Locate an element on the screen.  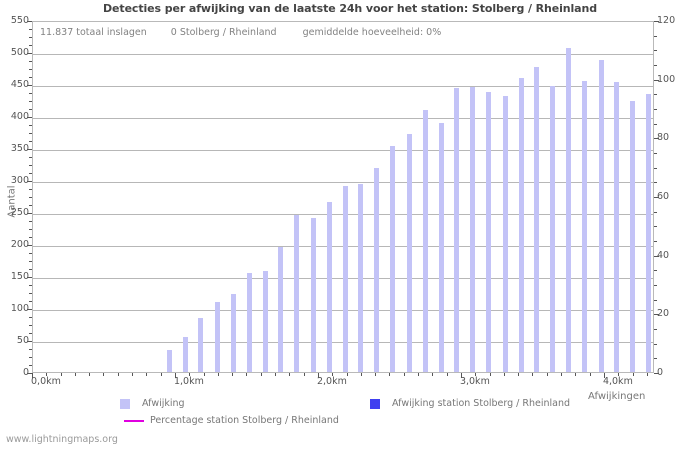
y-axis-left-tick-label: 550 is located at coordinates (19, 20).